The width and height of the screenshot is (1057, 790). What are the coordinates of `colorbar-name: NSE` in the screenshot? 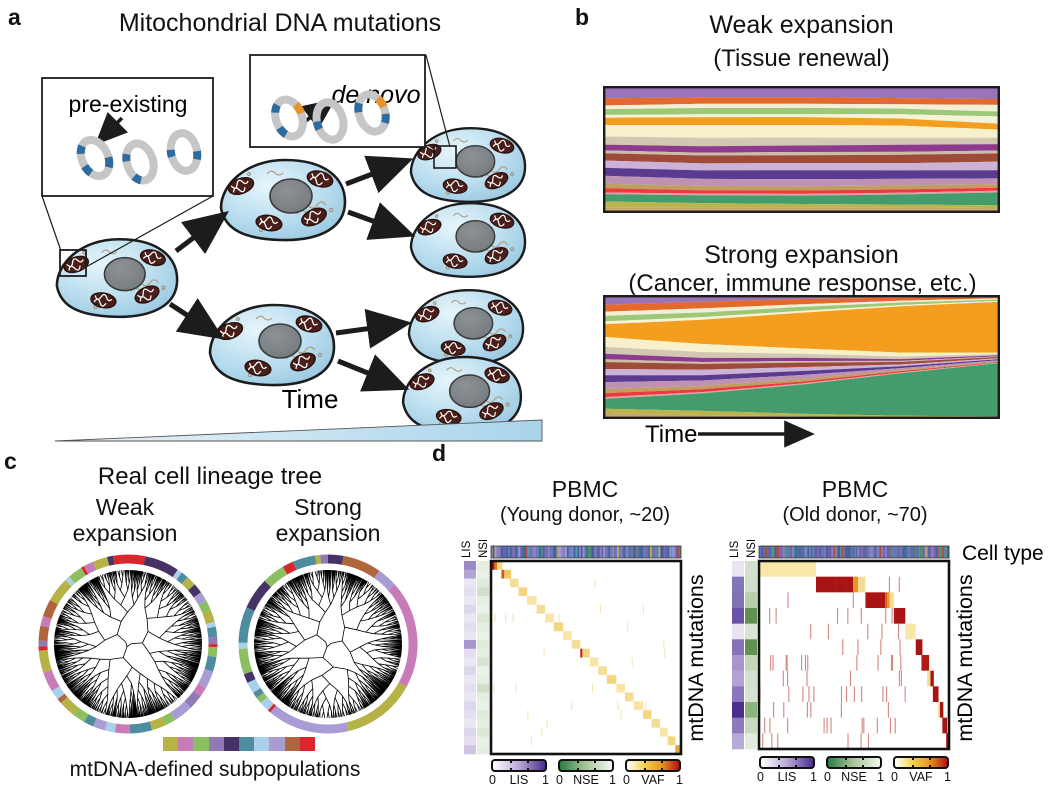 It's located at (854, 777).